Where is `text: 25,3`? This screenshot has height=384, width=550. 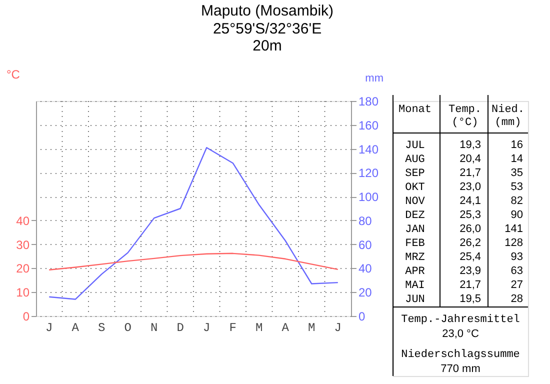
text: 25,3 is located at coordinates (470, 215).